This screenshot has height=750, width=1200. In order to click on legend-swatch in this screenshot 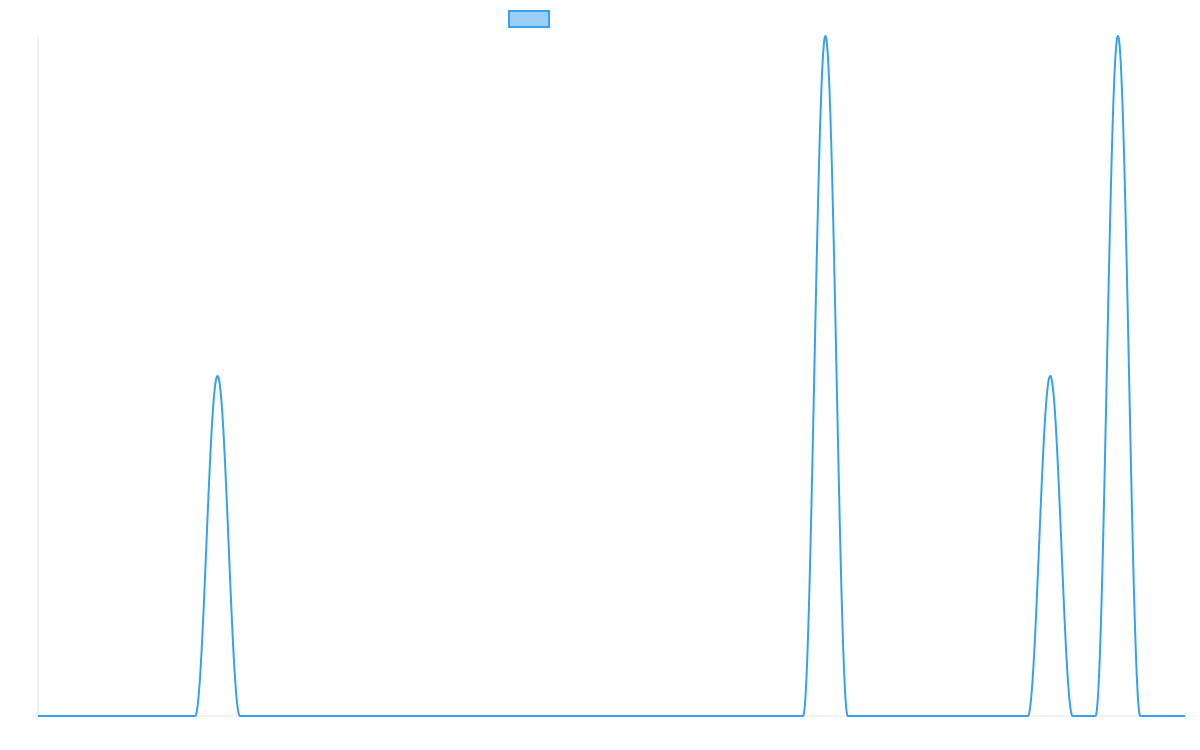, I will do `click(529, 19)`.